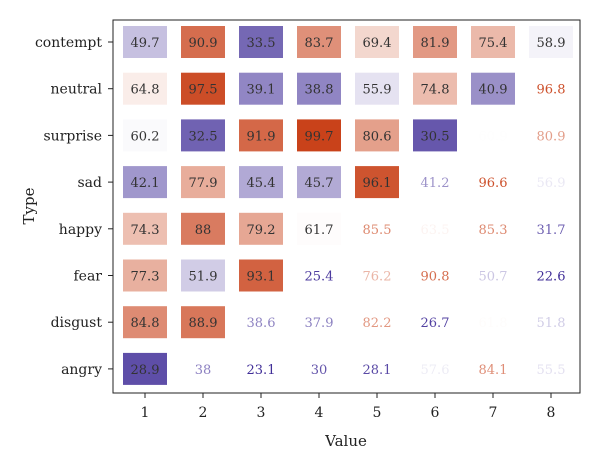 This screenshot has height=470, width=600. Describe the element at coordinates (80, 230) in the screenshot. I see `y-tick-label: happy` at that location.